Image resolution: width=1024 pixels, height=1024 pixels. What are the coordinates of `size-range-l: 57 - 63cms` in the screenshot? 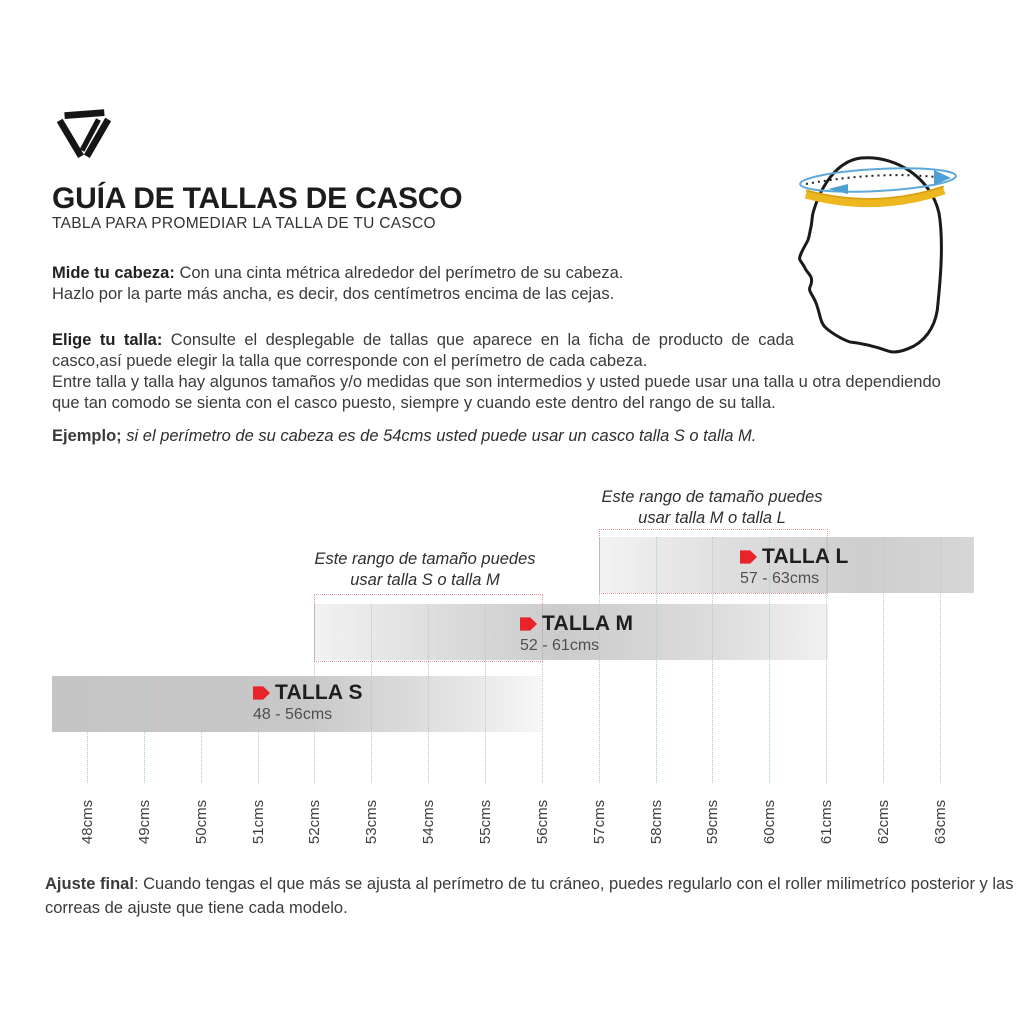 It's located at (780, 578).